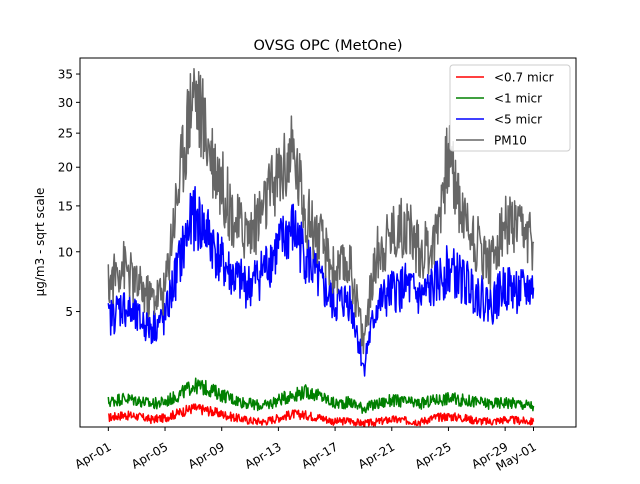 The width and height of the screenshot is (640, 484). What do you see at coordinates (510, 141) in the screenshot?
I see `legend-label: PM10` at bounding box center [510, 141].